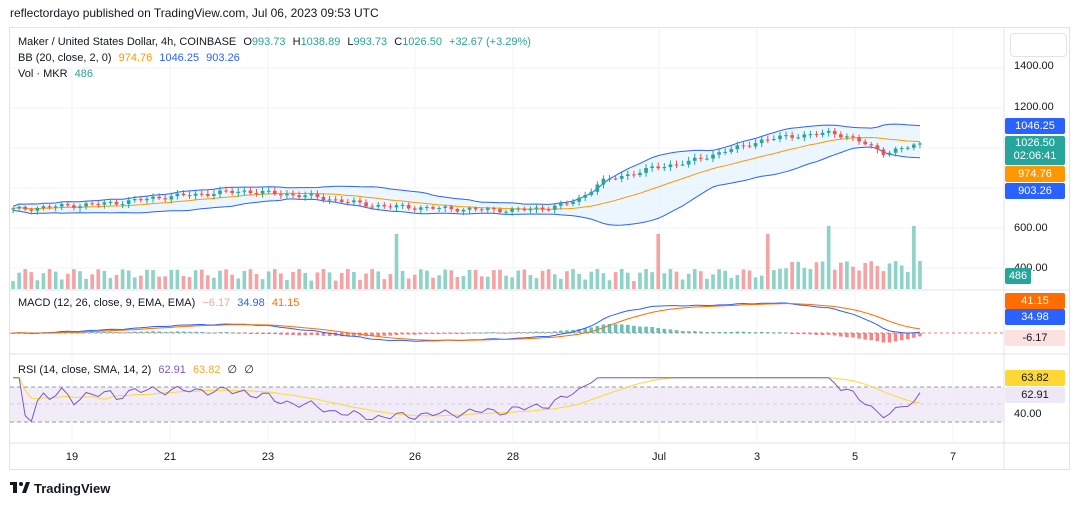 The width and height of the screenshot is (1080, 506). What do you see at coordinates (216, 303) in the screenshot?
I see `macd-hist-value: −6.17` at bounding box center [216, 303].